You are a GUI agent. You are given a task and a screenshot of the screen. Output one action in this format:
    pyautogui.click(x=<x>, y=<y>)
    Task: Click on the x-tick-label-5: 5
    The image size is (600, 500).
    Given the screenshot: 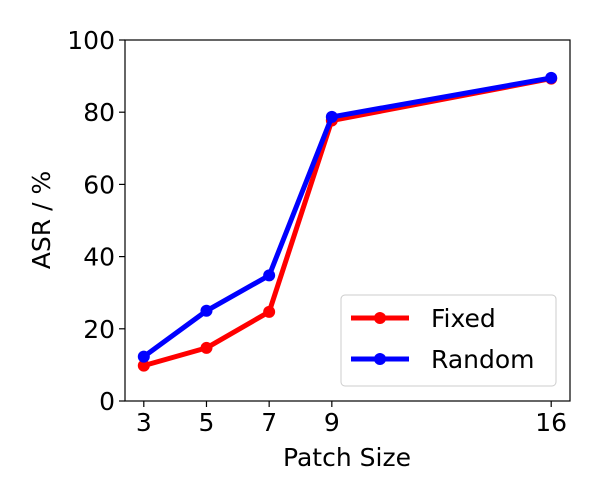 What is the action you would take?
    pyautogui.click(x=207, y=422)
    